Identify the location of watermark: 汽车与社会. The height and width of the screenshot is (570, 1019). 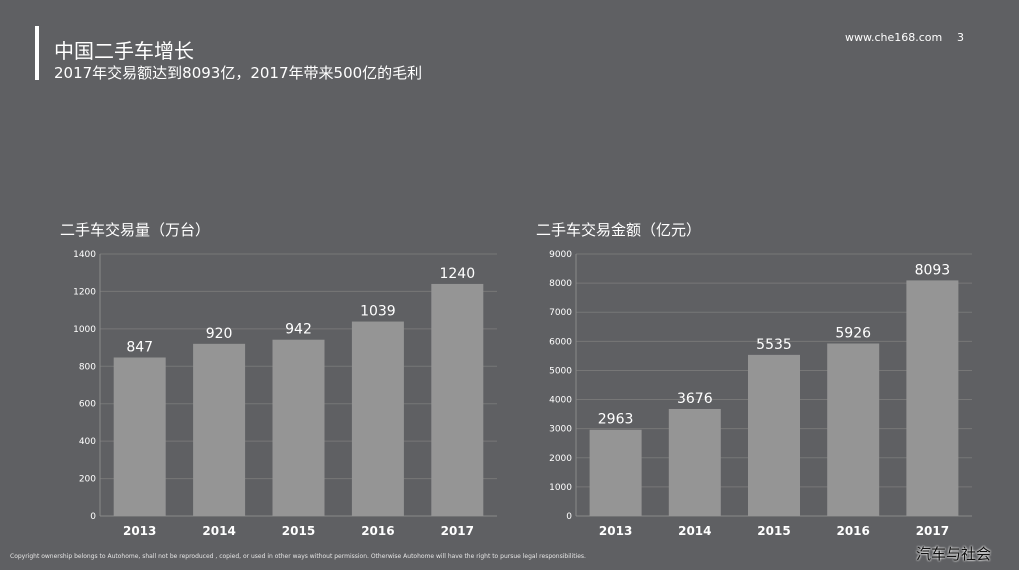
(954, 554).